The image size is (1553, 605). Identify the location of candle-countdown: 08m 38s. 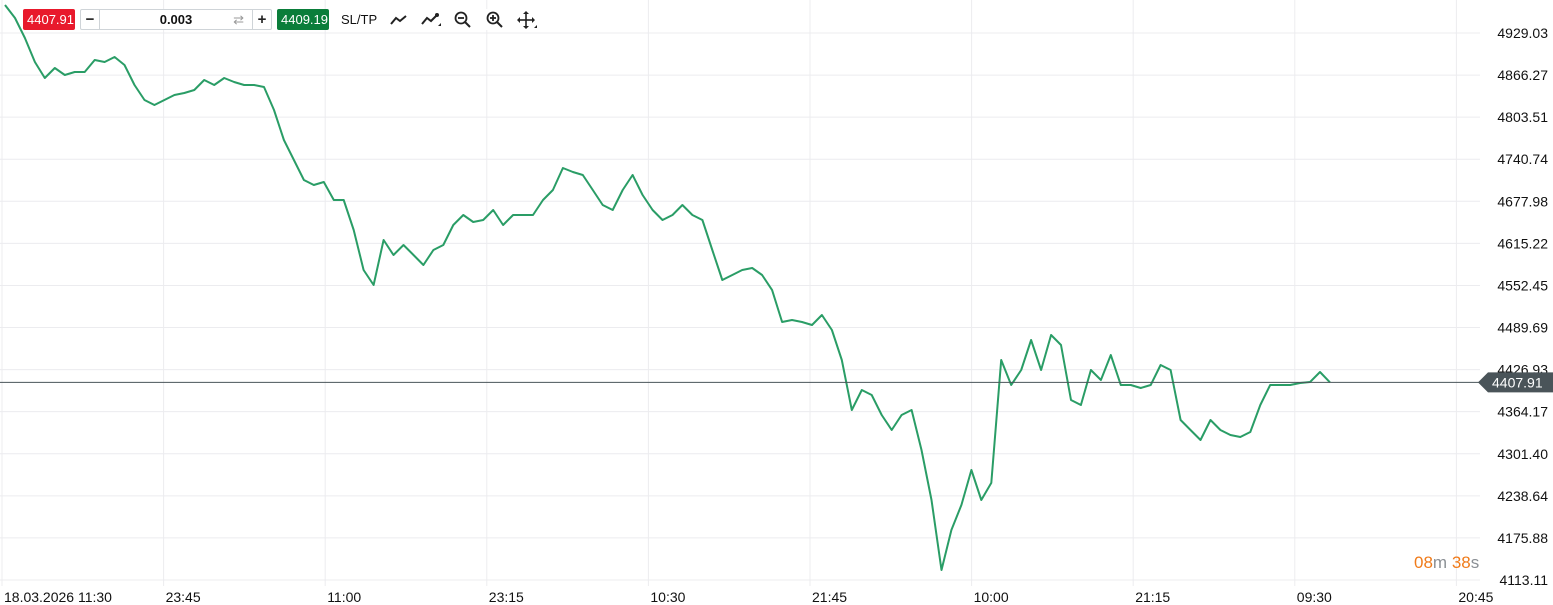
(1446, 563).